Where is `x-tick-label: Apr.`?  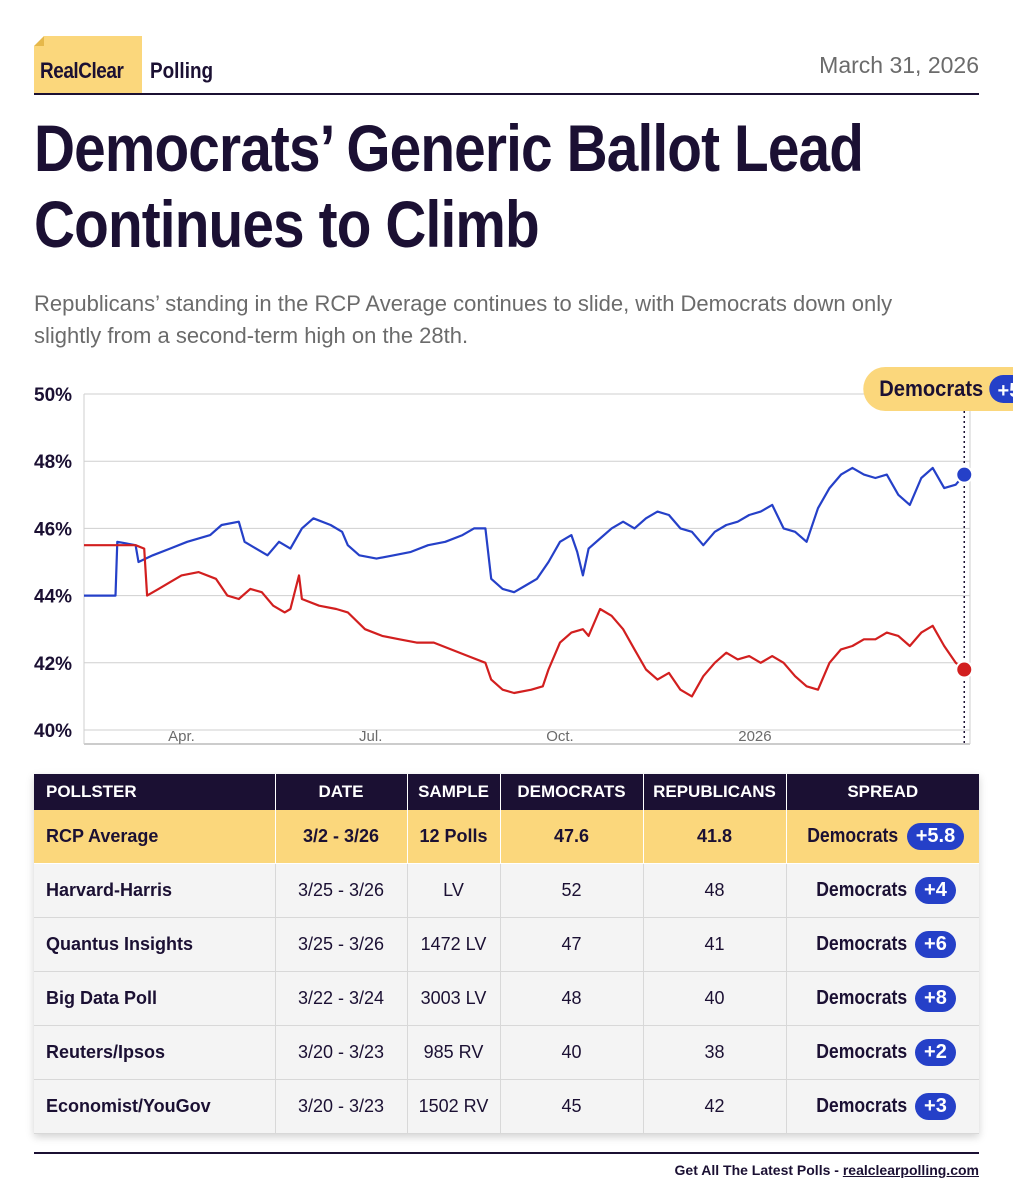
x-tick-label: Apr. is located at coordinates (181, 736).